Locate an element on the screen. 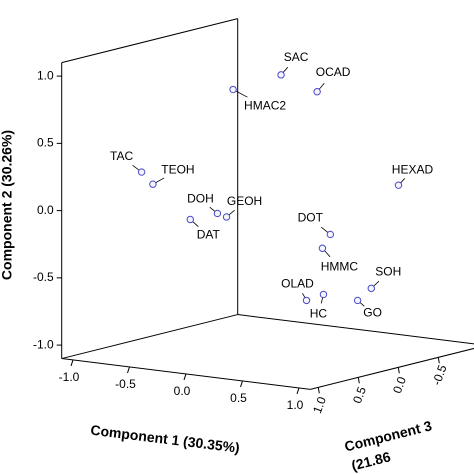  point-label: GEOH is located at coordinates (244, 201).